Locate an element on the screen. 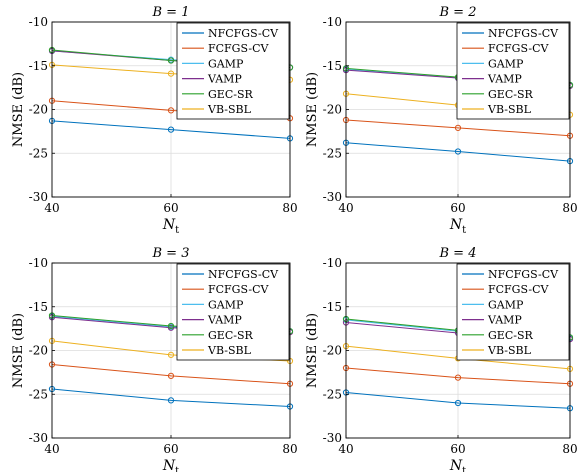 Image resolution: width=579 pixels, height=472 pixels. chart-title: B = 4 is located at coordinates (458, 253).